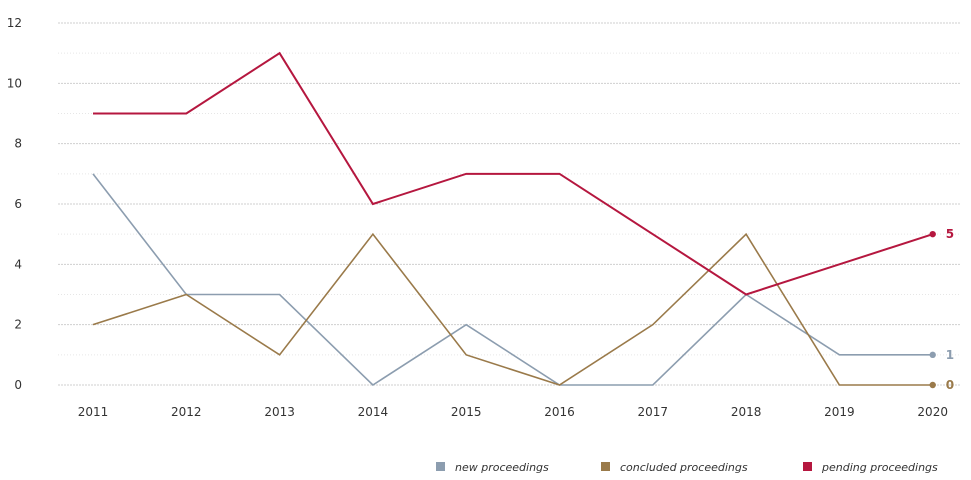  What do you see at coordinates (950, 385) in the screenshot?
I see `series-end-label: 0` at bounding box center [950, 385].